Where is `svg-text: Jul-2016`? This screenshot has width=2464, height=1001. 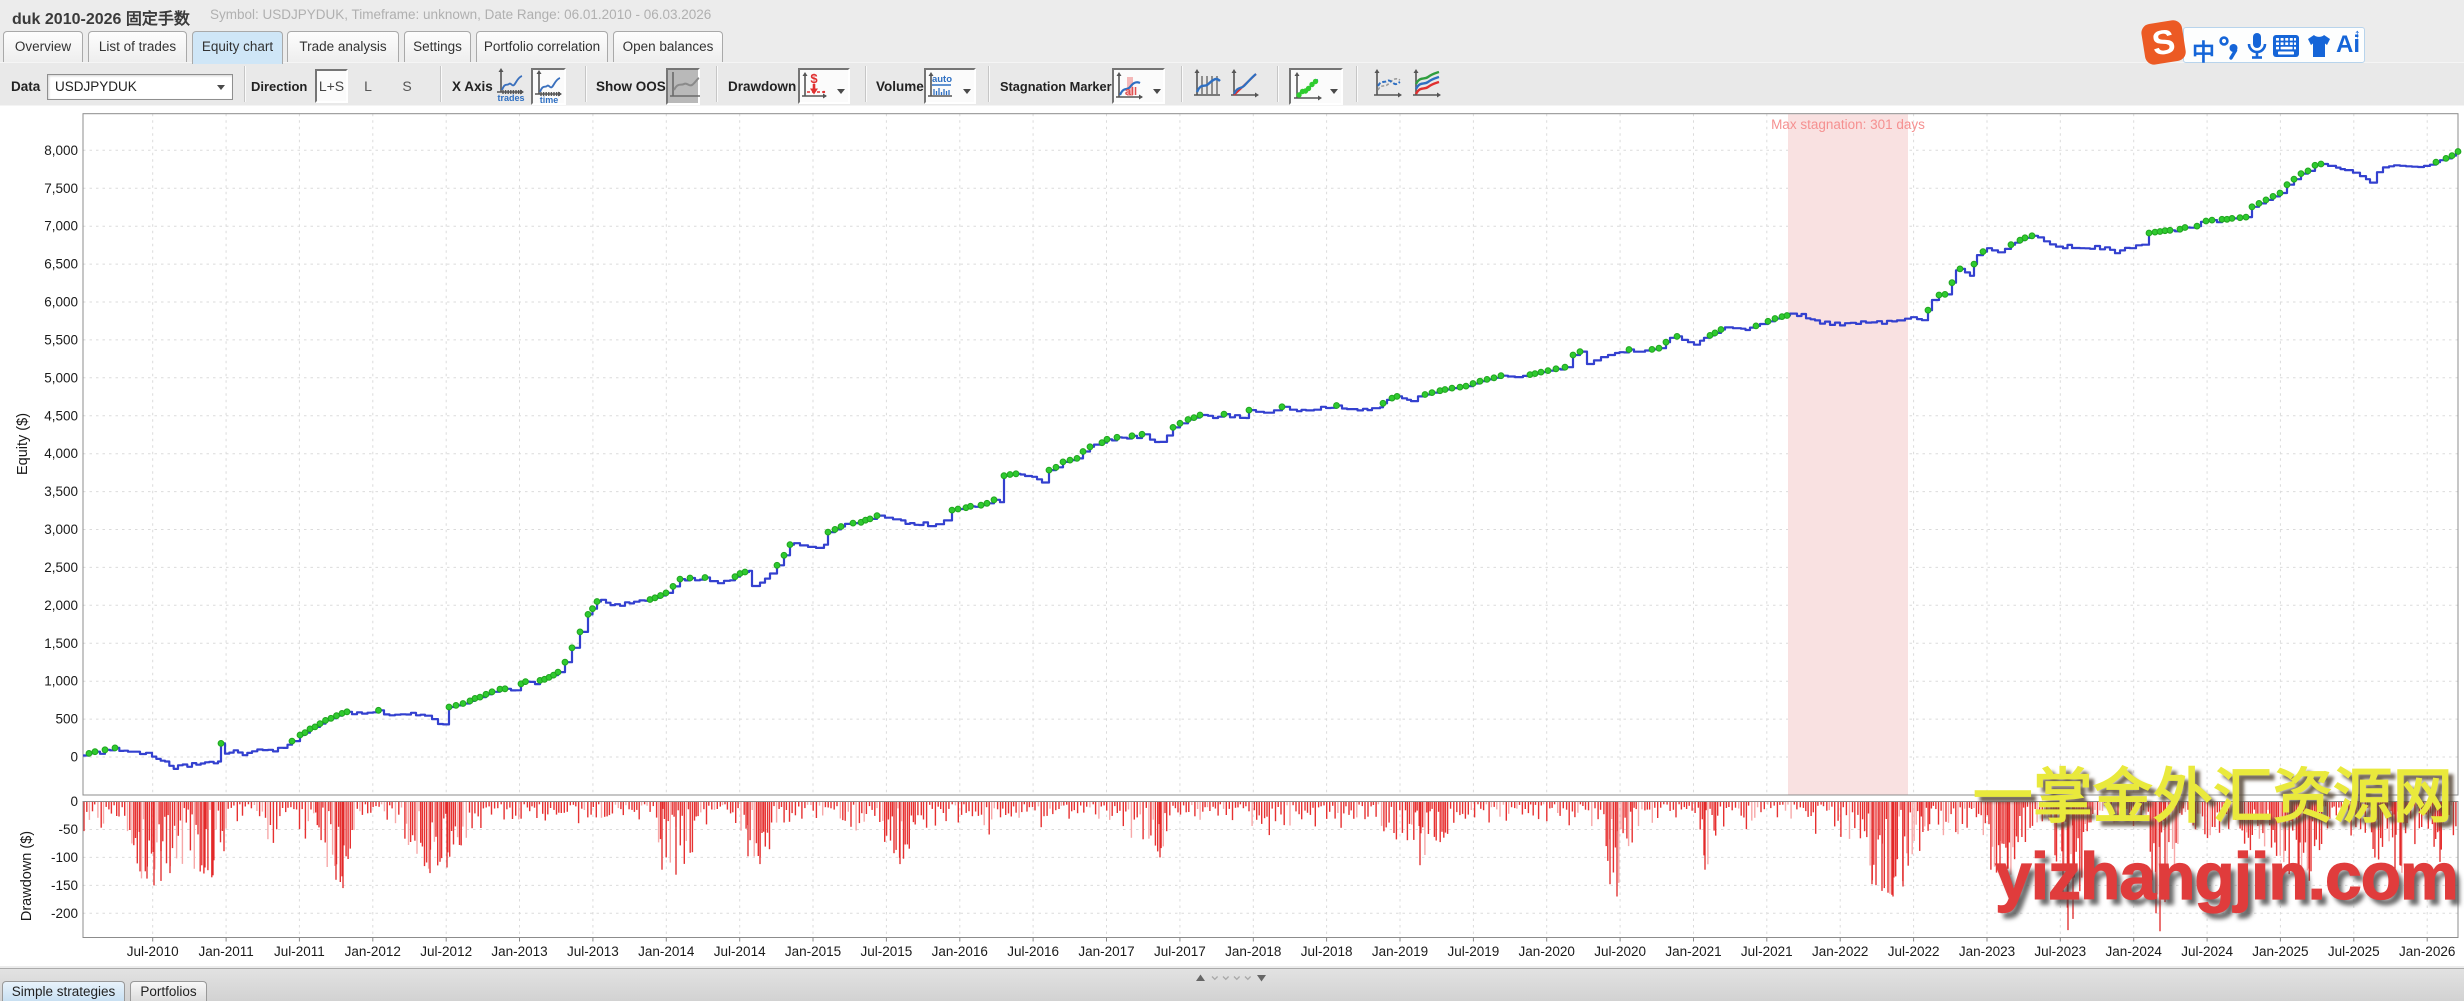 svg-text: Jul-2016 is located at coordinates (1033, 951).